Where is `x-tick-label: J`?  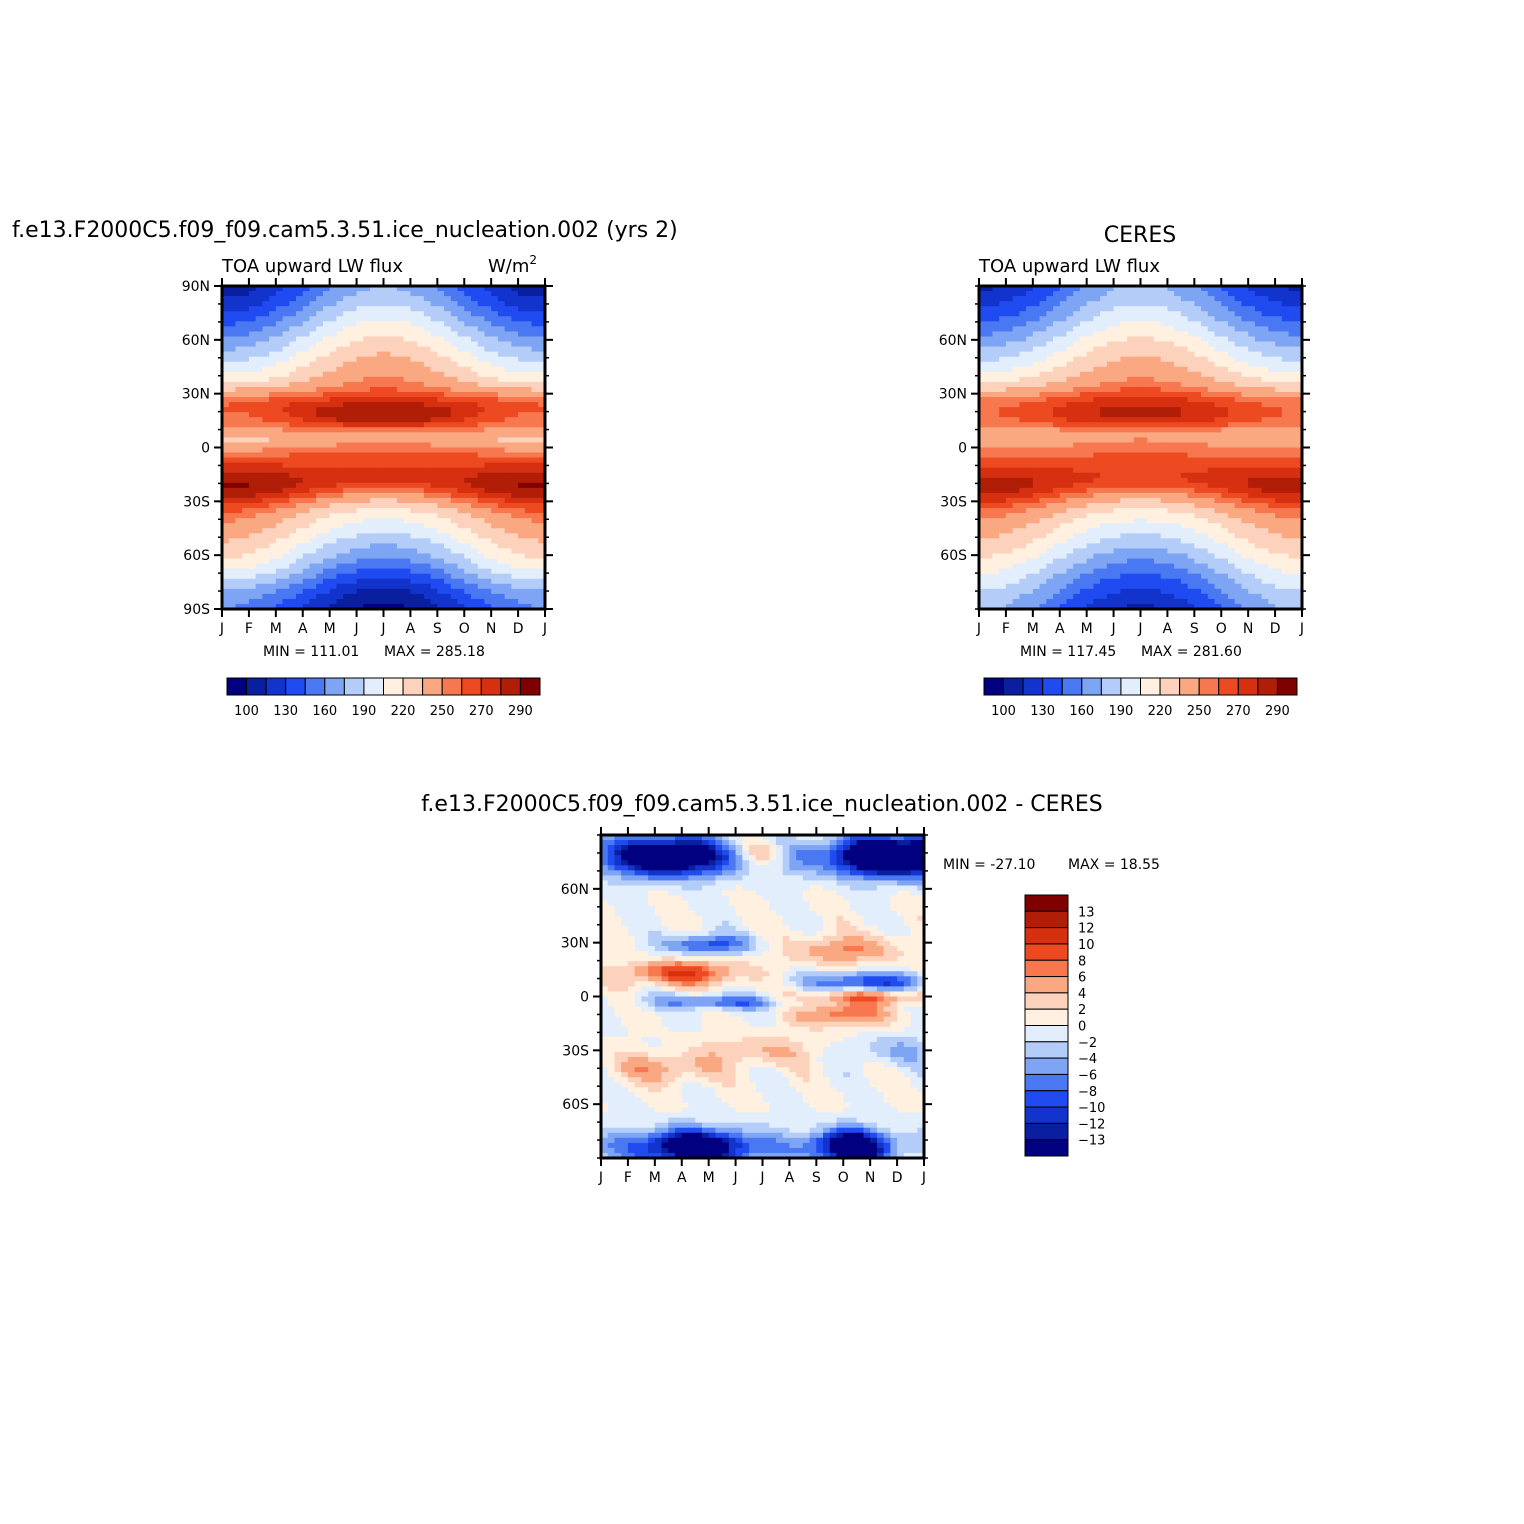
x-tick-label: J is located at coordinates (356, 629).